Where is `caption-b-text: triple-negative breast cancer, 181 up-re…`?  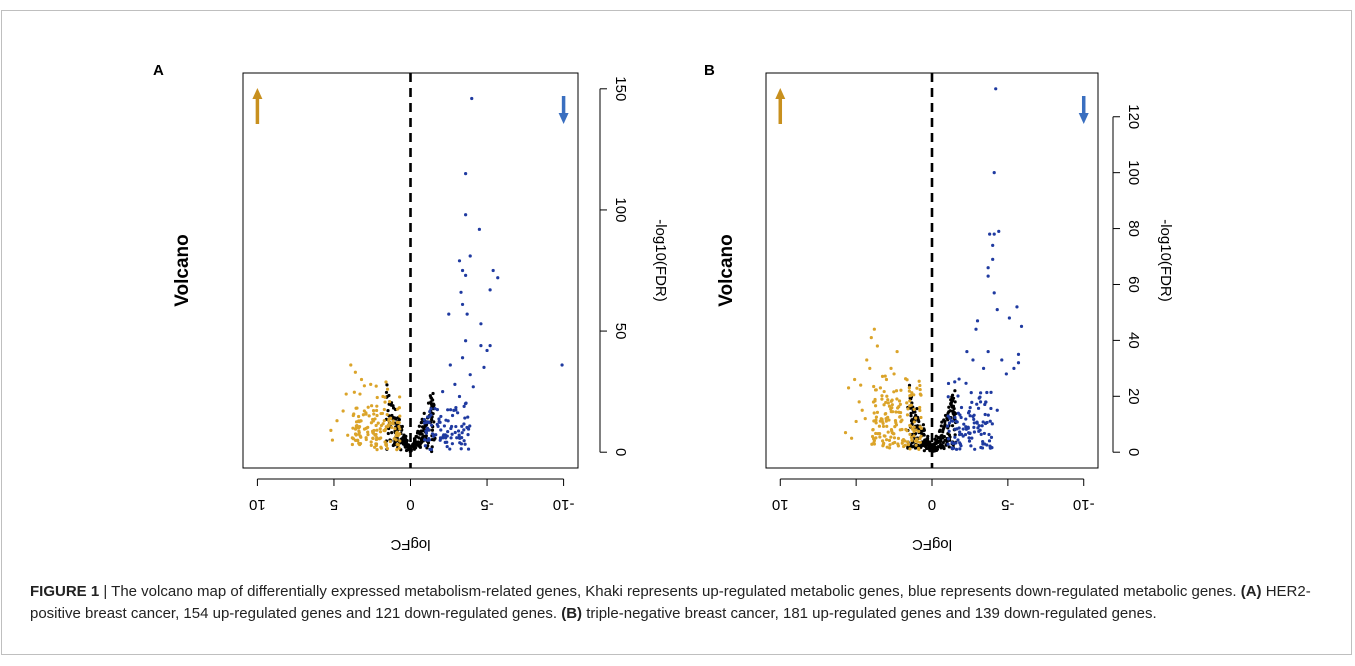 caption-b-text: triple-negative breast cancer, 181 up-re… is located at coordinates (869, 613).